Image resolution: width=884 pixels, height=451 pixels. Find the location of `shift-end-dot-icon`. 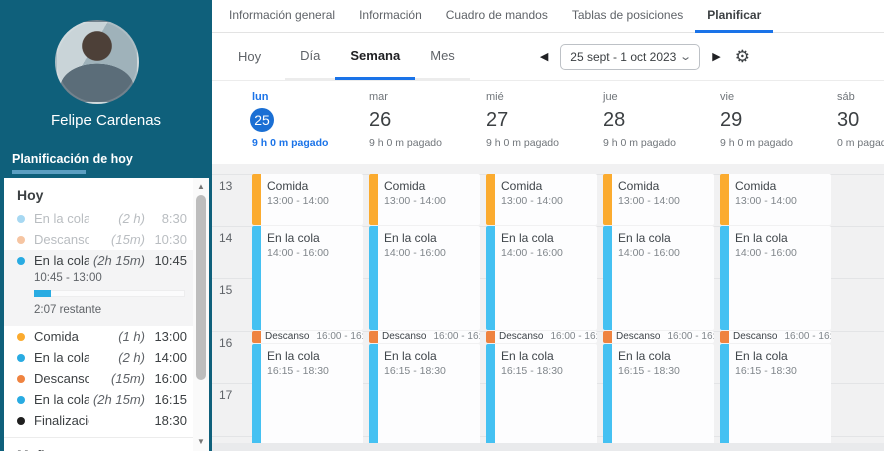

shift-end-dot-icon is located at coordinates (21, 420).